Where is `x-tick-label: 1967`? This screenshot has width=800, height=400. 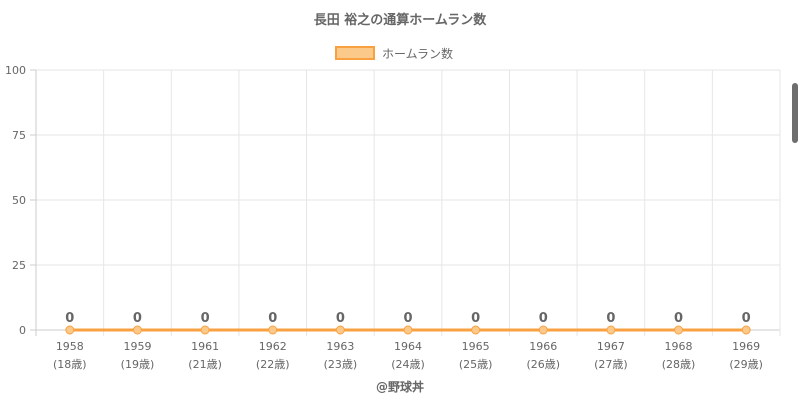 x-tick-label: 1967 is located at coordinates (611, 346).